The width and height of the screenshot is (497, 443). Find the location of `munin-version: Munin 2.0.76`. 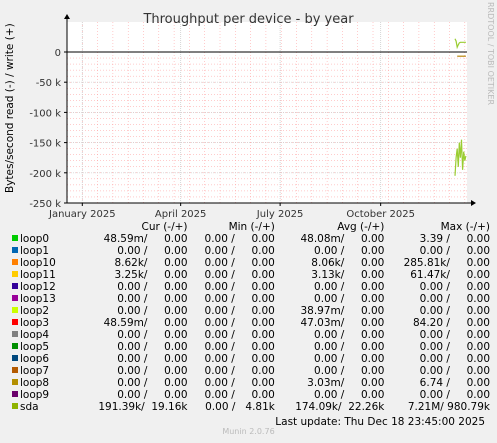

munin-version: Munin 2.0.76 is located at coordinates (248, 431).